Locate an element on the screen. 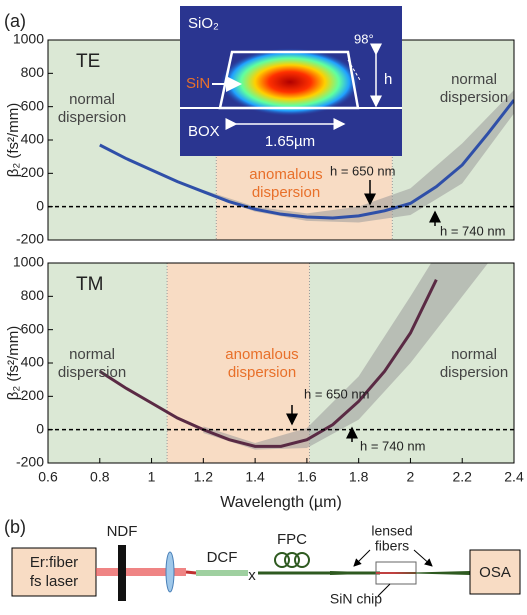  inset-label: 98° is located at coordinates (364, 38).